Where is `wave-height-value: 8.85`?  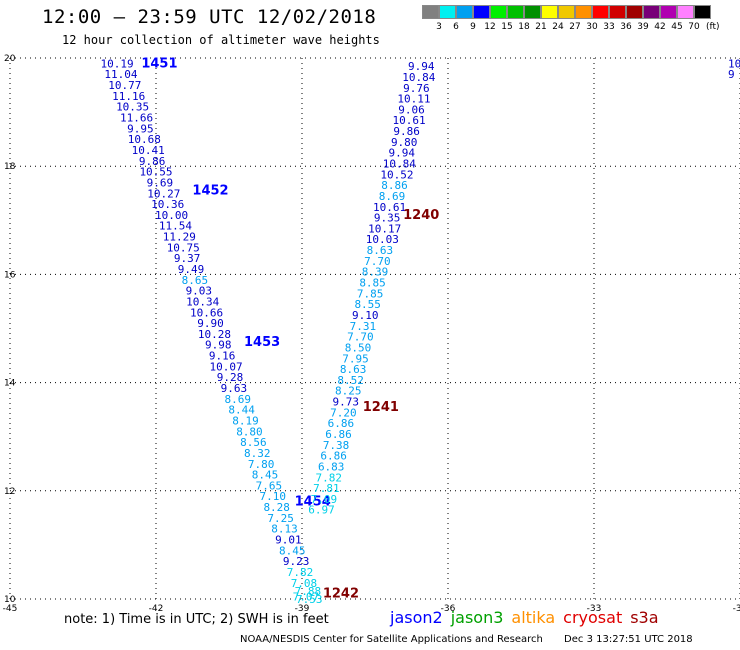 wave-height-value: 8.85 is located at coordinates (372, 283).